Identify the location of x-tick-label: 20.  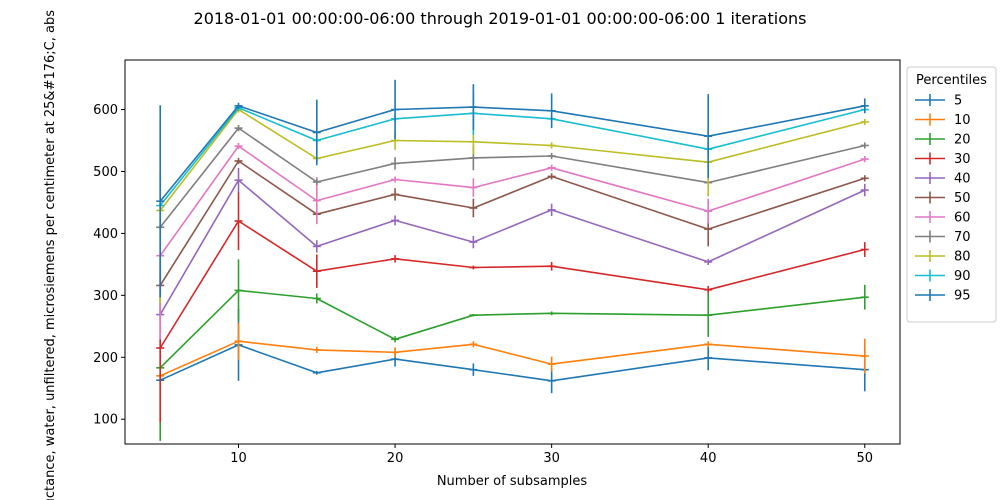
(395, 458).